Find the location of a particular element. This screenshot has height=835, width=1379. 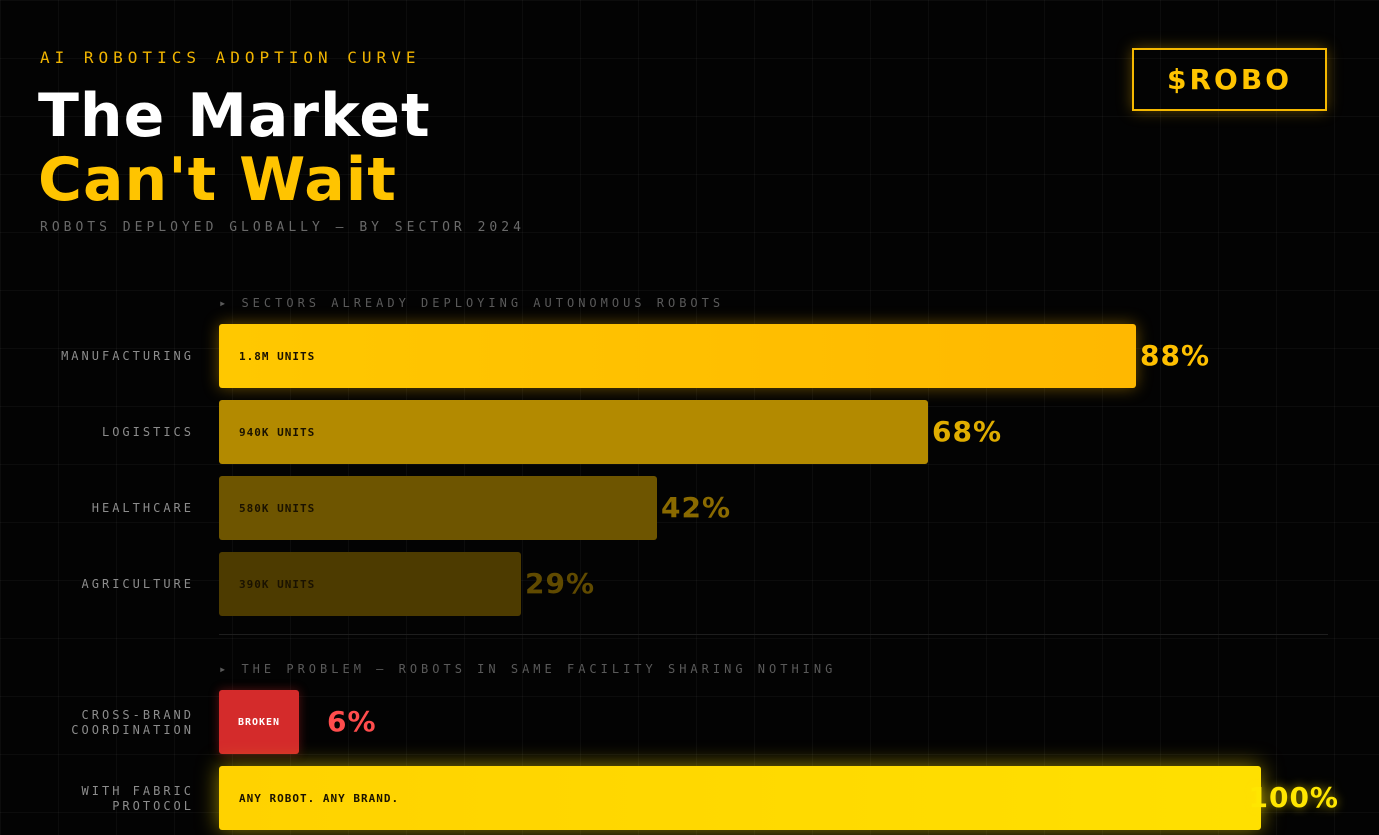

bar-inner-label-with-fabric-protocol: ANY ROBOT. ANY BRAND. is located at coordinates (319, 798).